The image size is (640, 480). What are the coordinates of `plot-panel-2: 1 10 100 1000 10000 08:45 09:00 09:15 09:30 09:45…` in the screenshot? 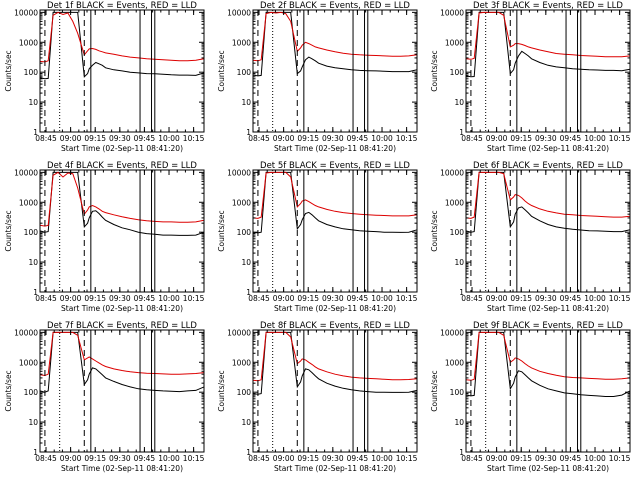 It's located at (317, 77).